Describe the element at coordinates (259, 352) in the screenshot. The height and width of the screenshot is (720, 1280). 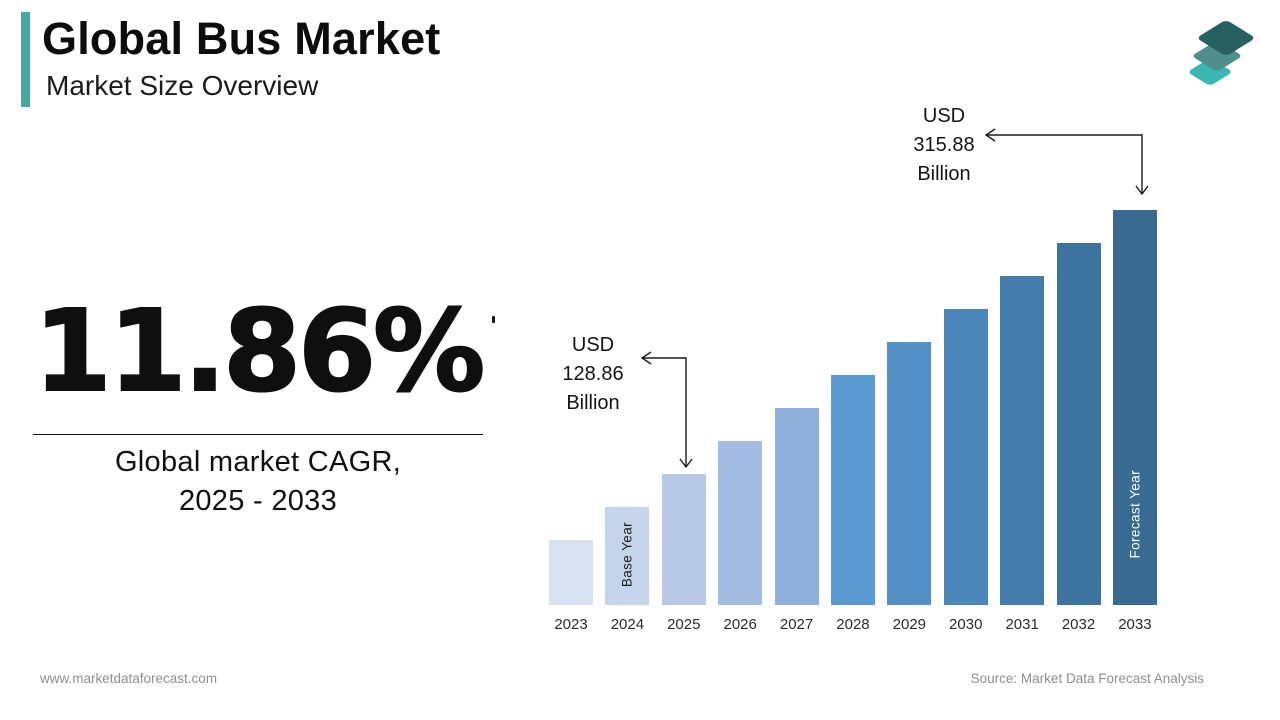
I see `kpi-cagr-value: 11.86%` at that location.